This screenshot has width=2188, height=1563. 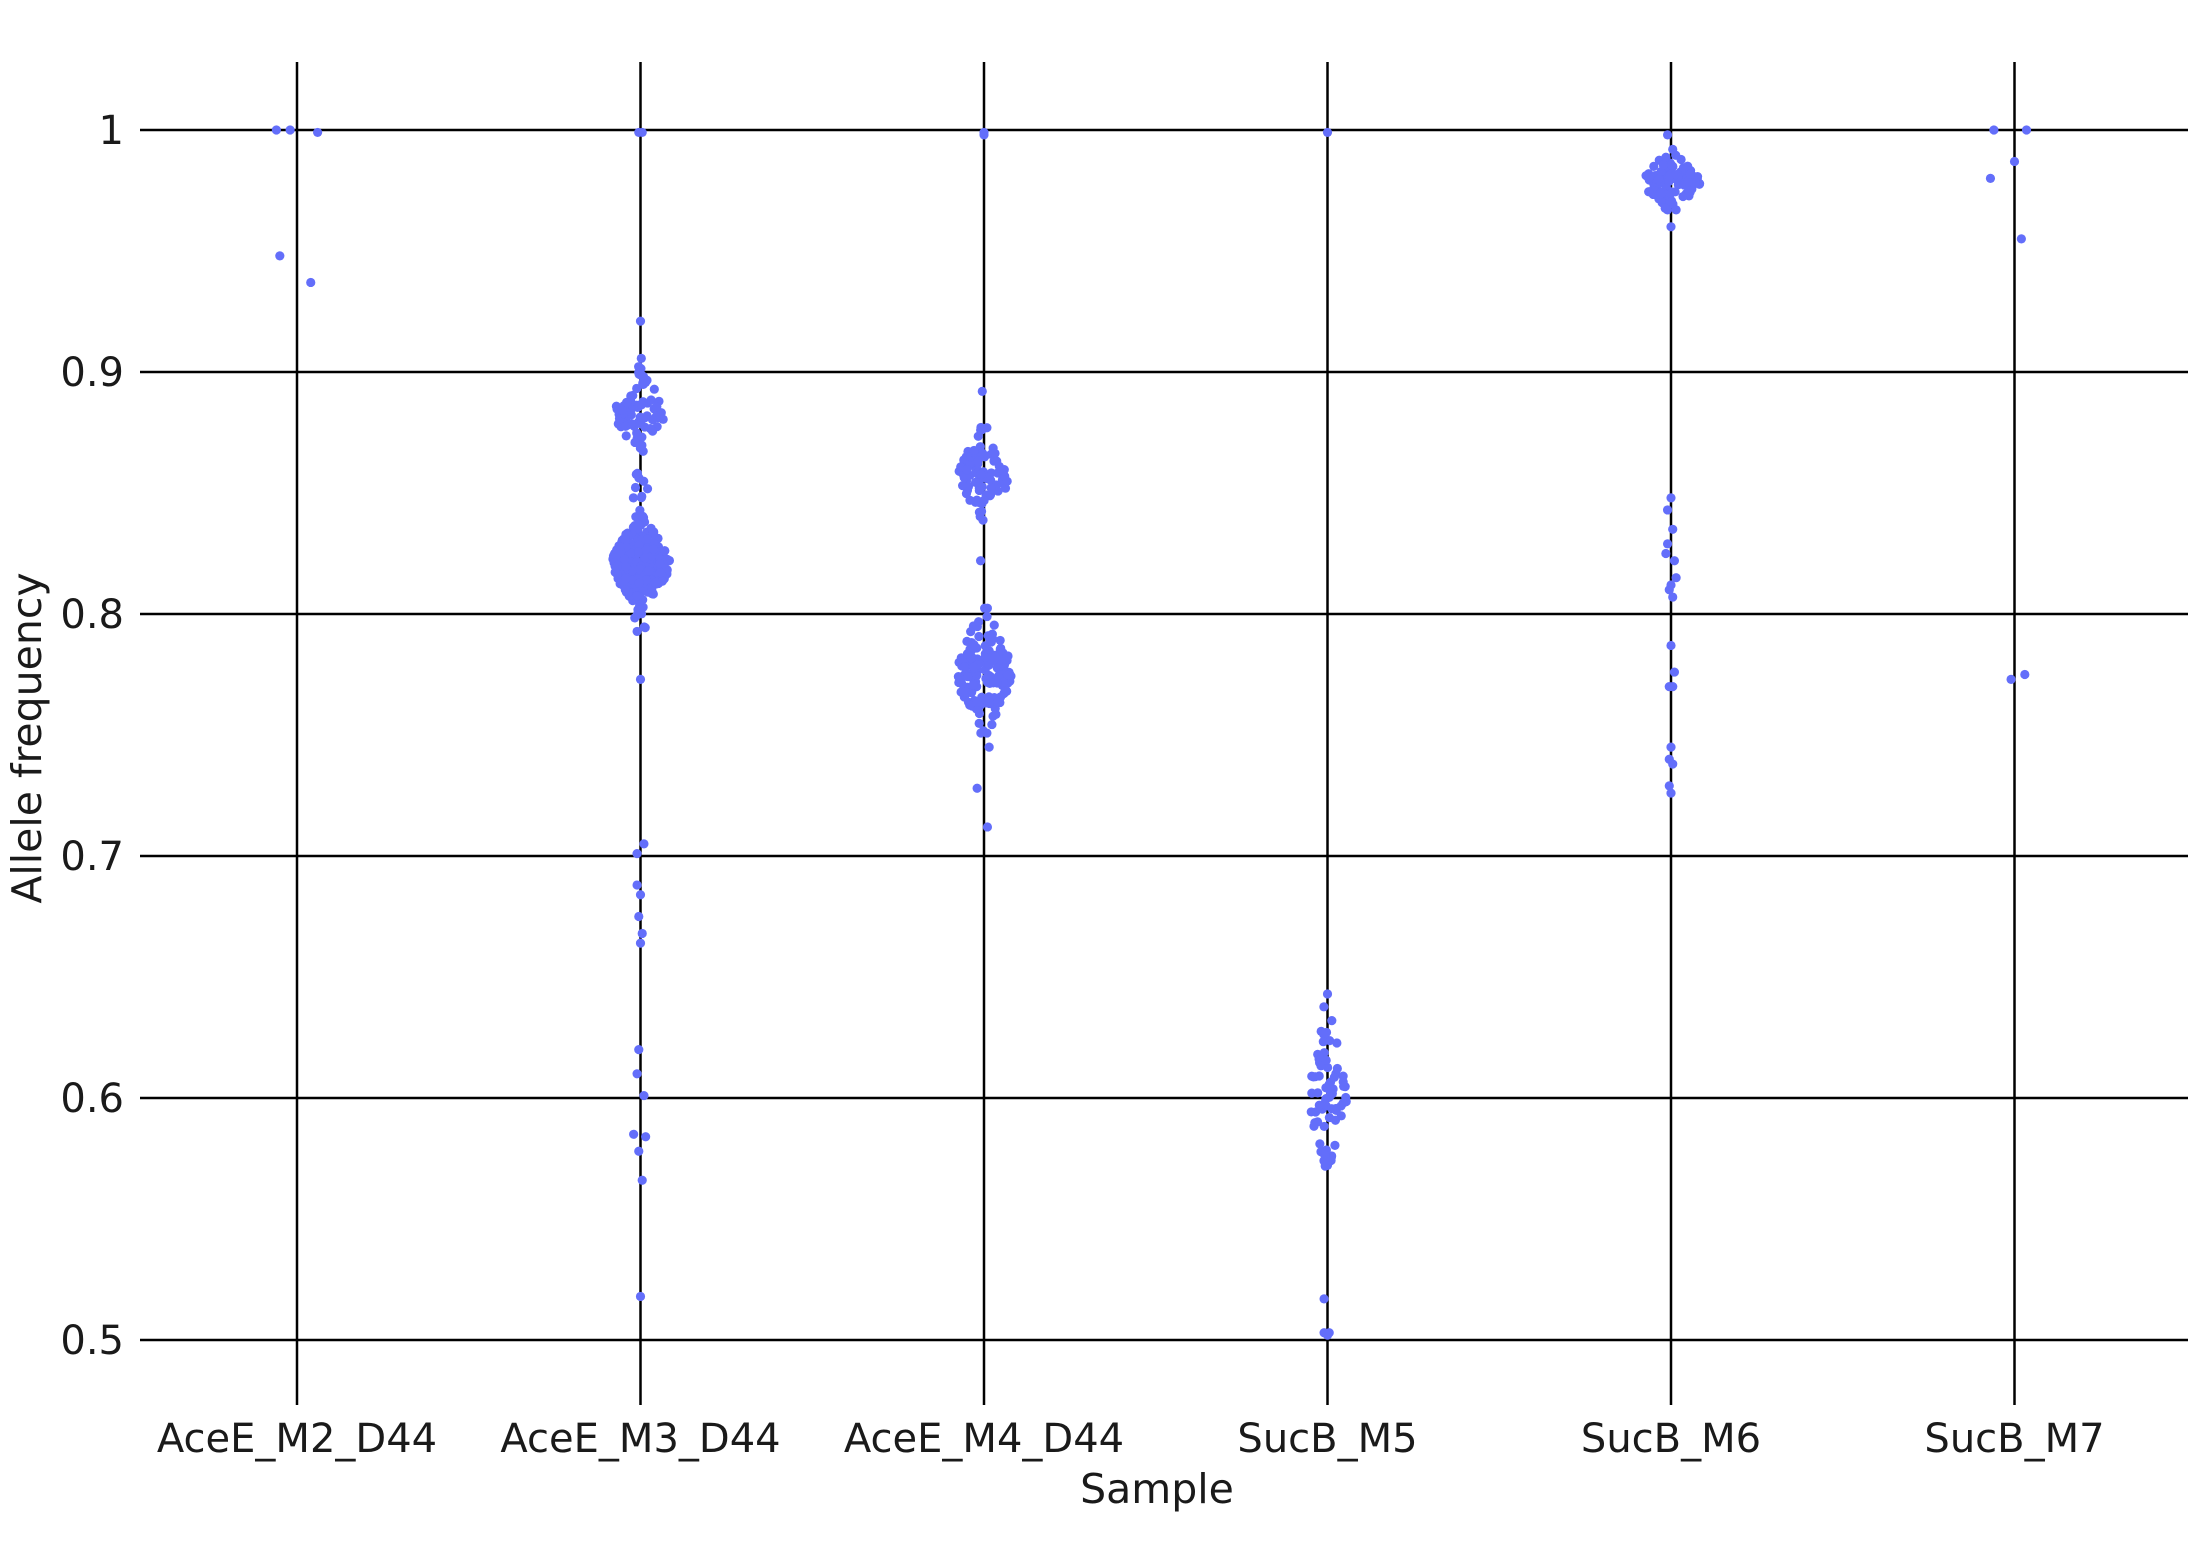 What do you see at coordinates (27, 737) in the screenshot?
I see `y-axis-title: Allele frequency` at bounding box center [27, 737].